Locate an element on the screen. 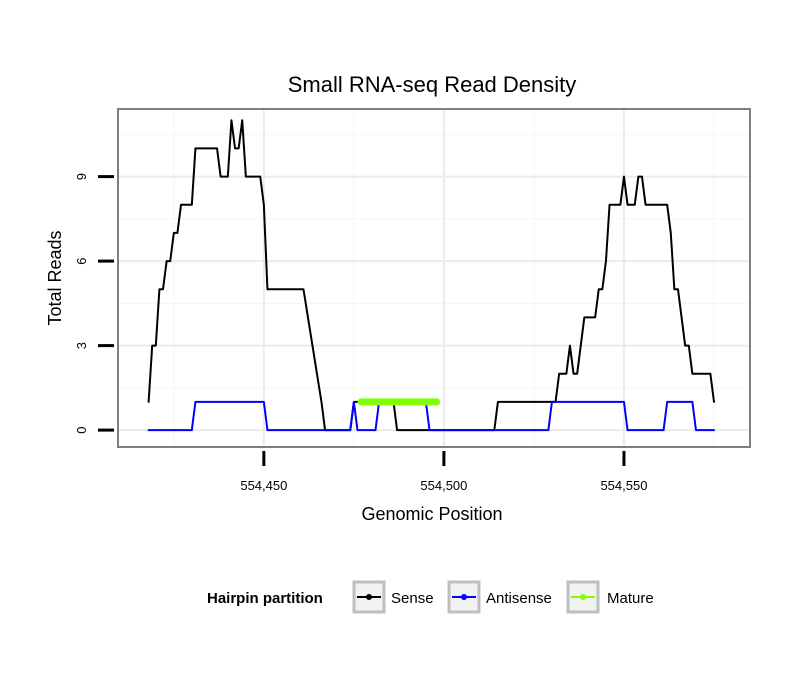  y-axis-title: Total Reads is located at coordinates (55, 277).